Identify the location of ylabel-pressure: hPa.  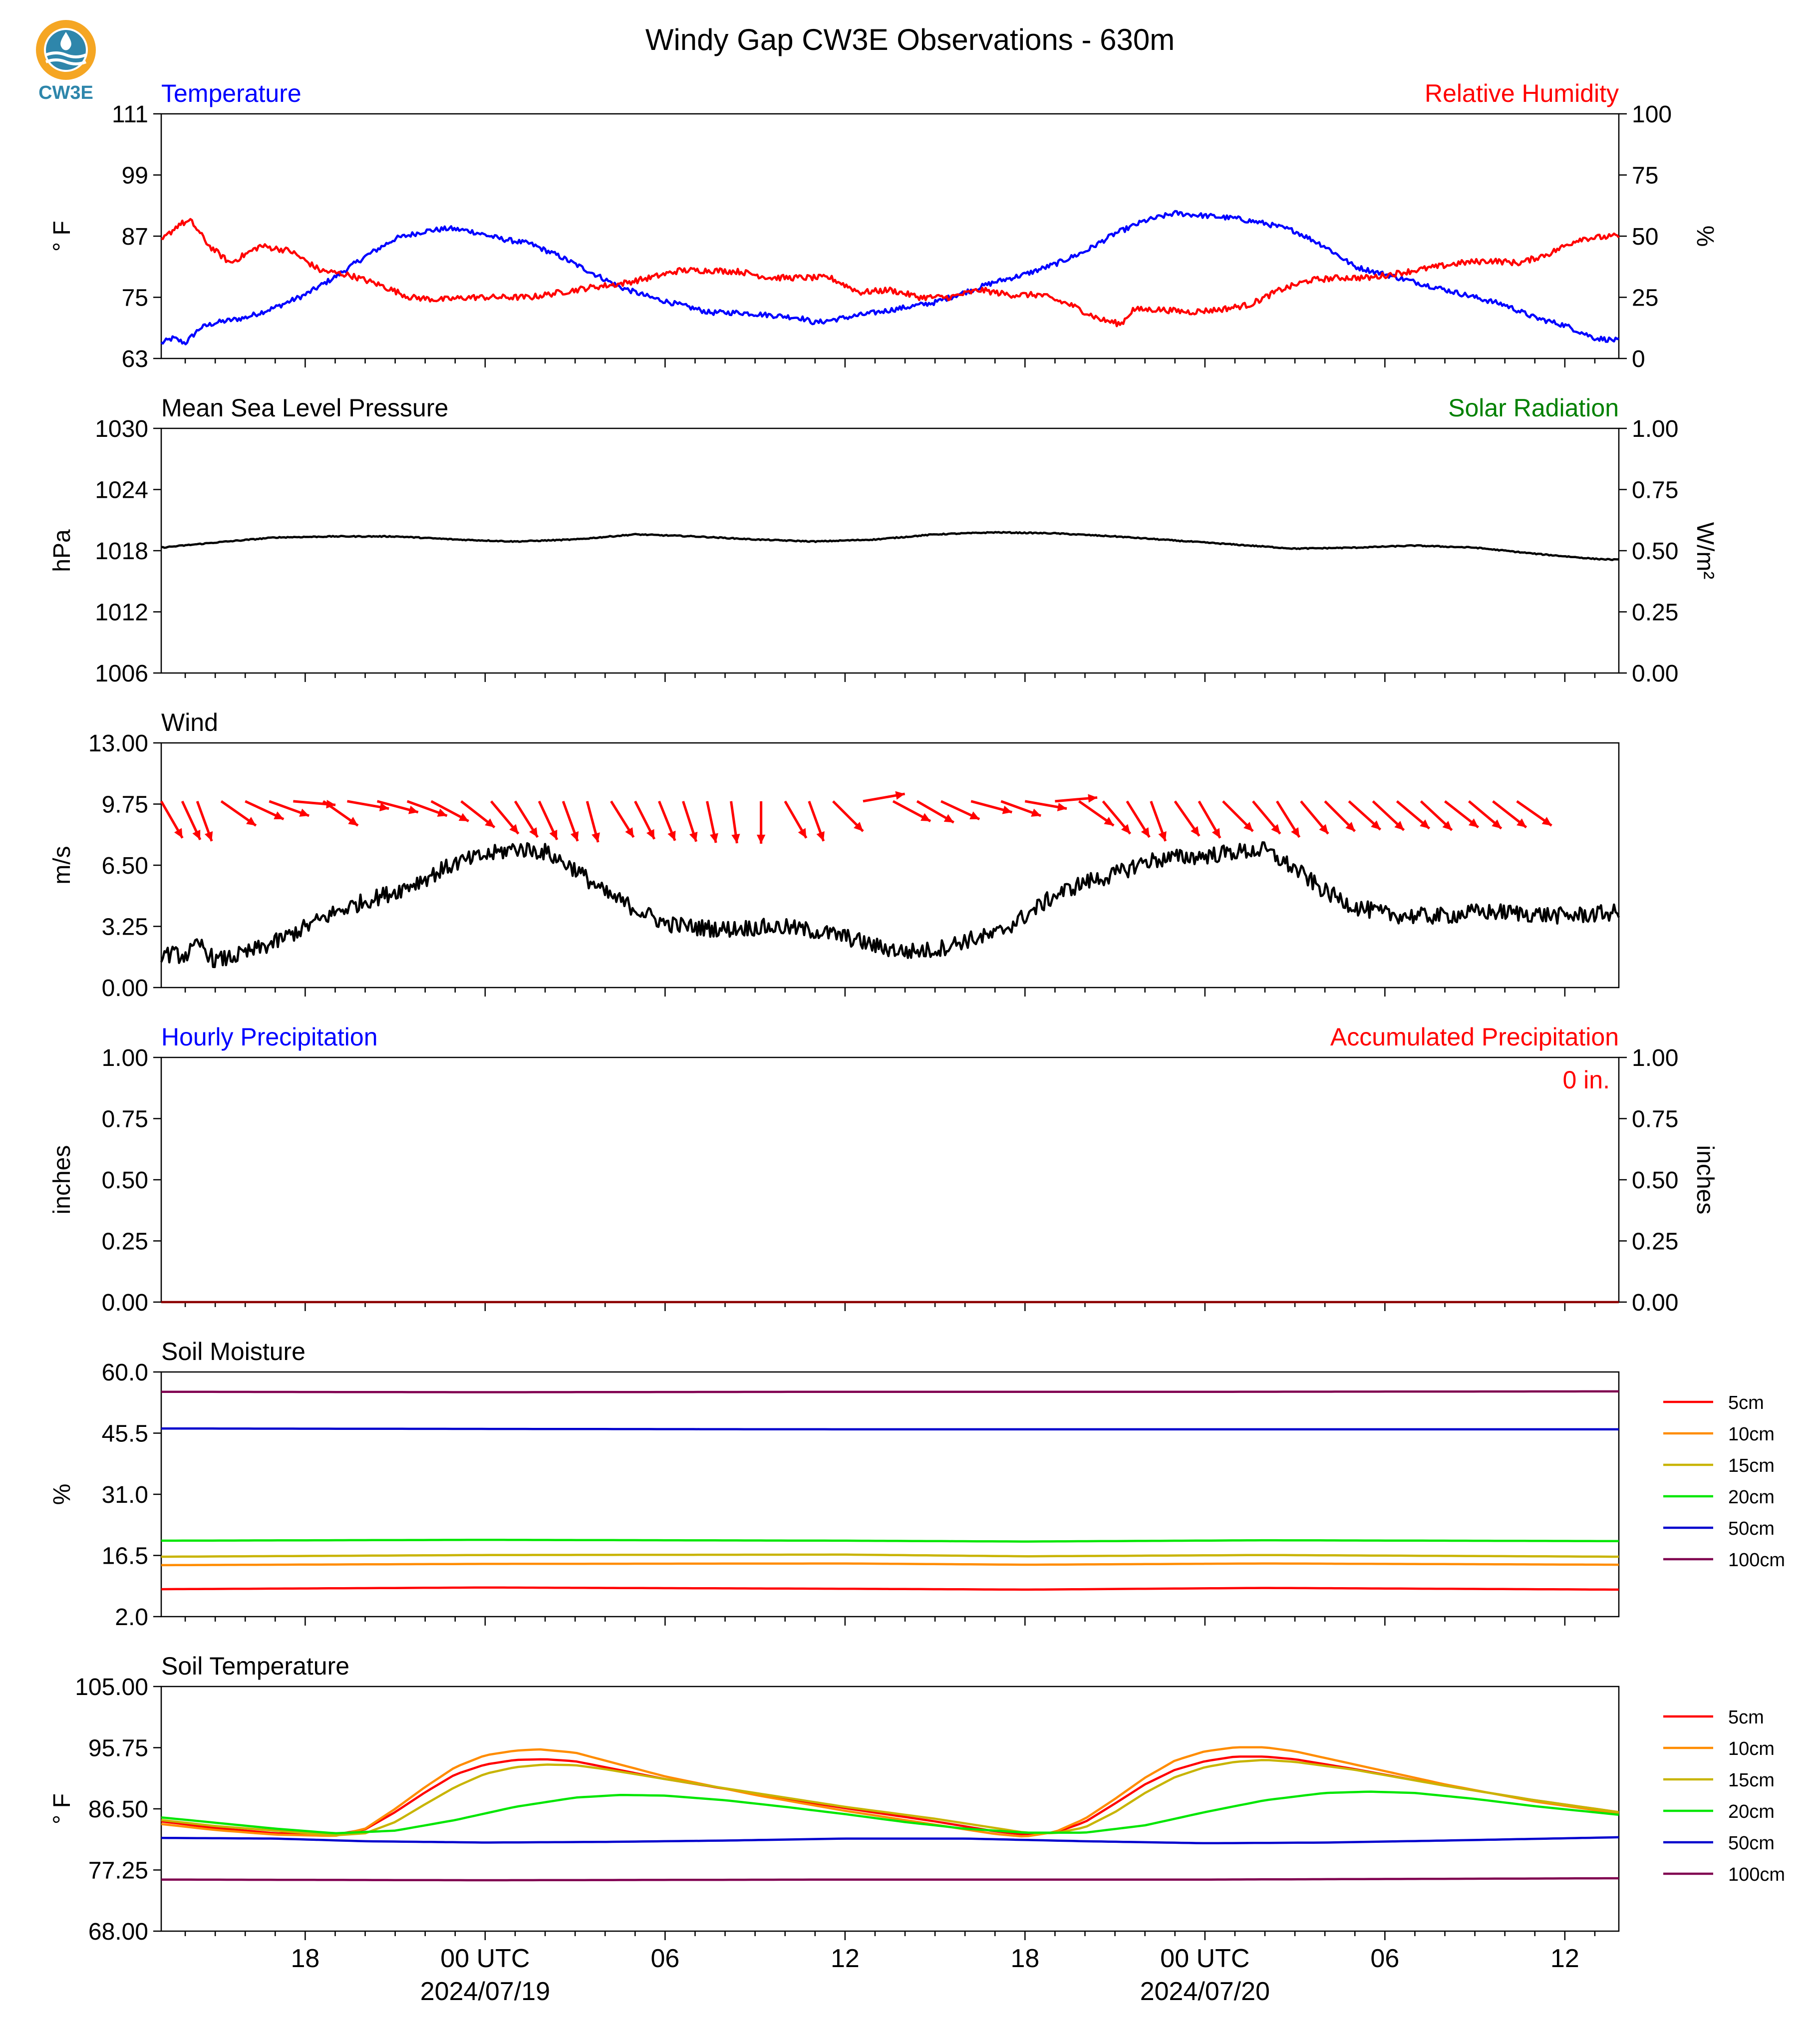
(62, 551).